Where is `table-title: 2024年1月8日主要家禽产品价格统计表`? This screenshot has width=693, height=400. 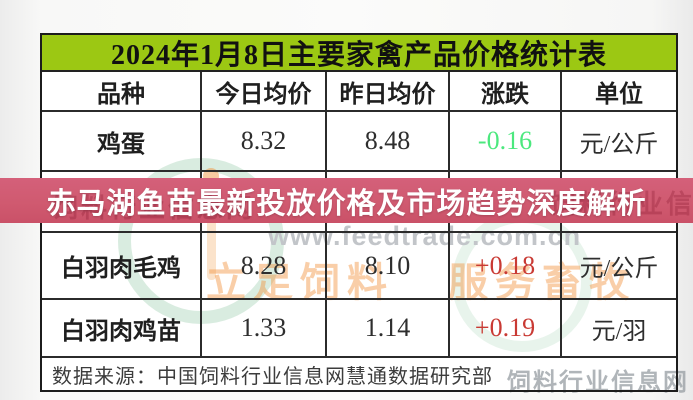 table-title: 2024年1月8日主要家禽产品价格统计表 is located at coordinates (359, 53).